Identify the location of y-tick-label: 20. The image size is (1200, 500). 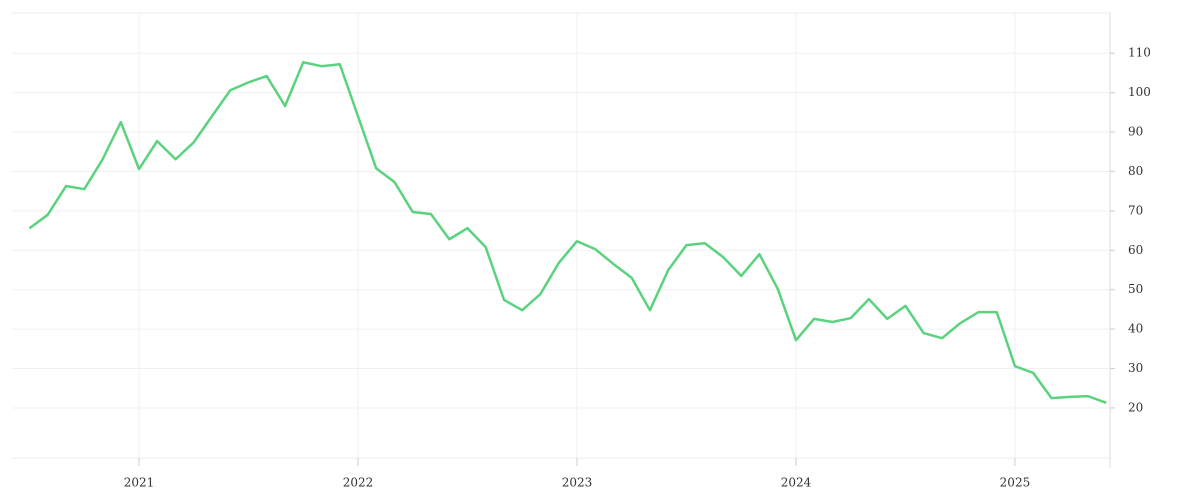
(1135, 407).